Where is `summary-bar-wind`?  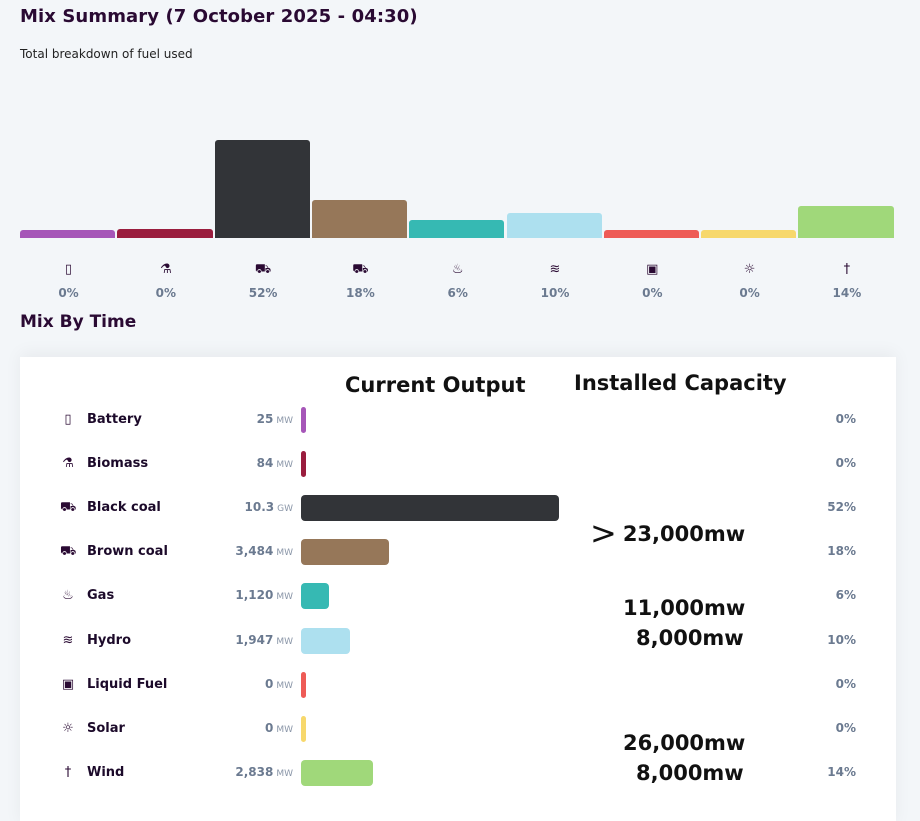
summary-bar-wind is located at coordinates (846, 222).